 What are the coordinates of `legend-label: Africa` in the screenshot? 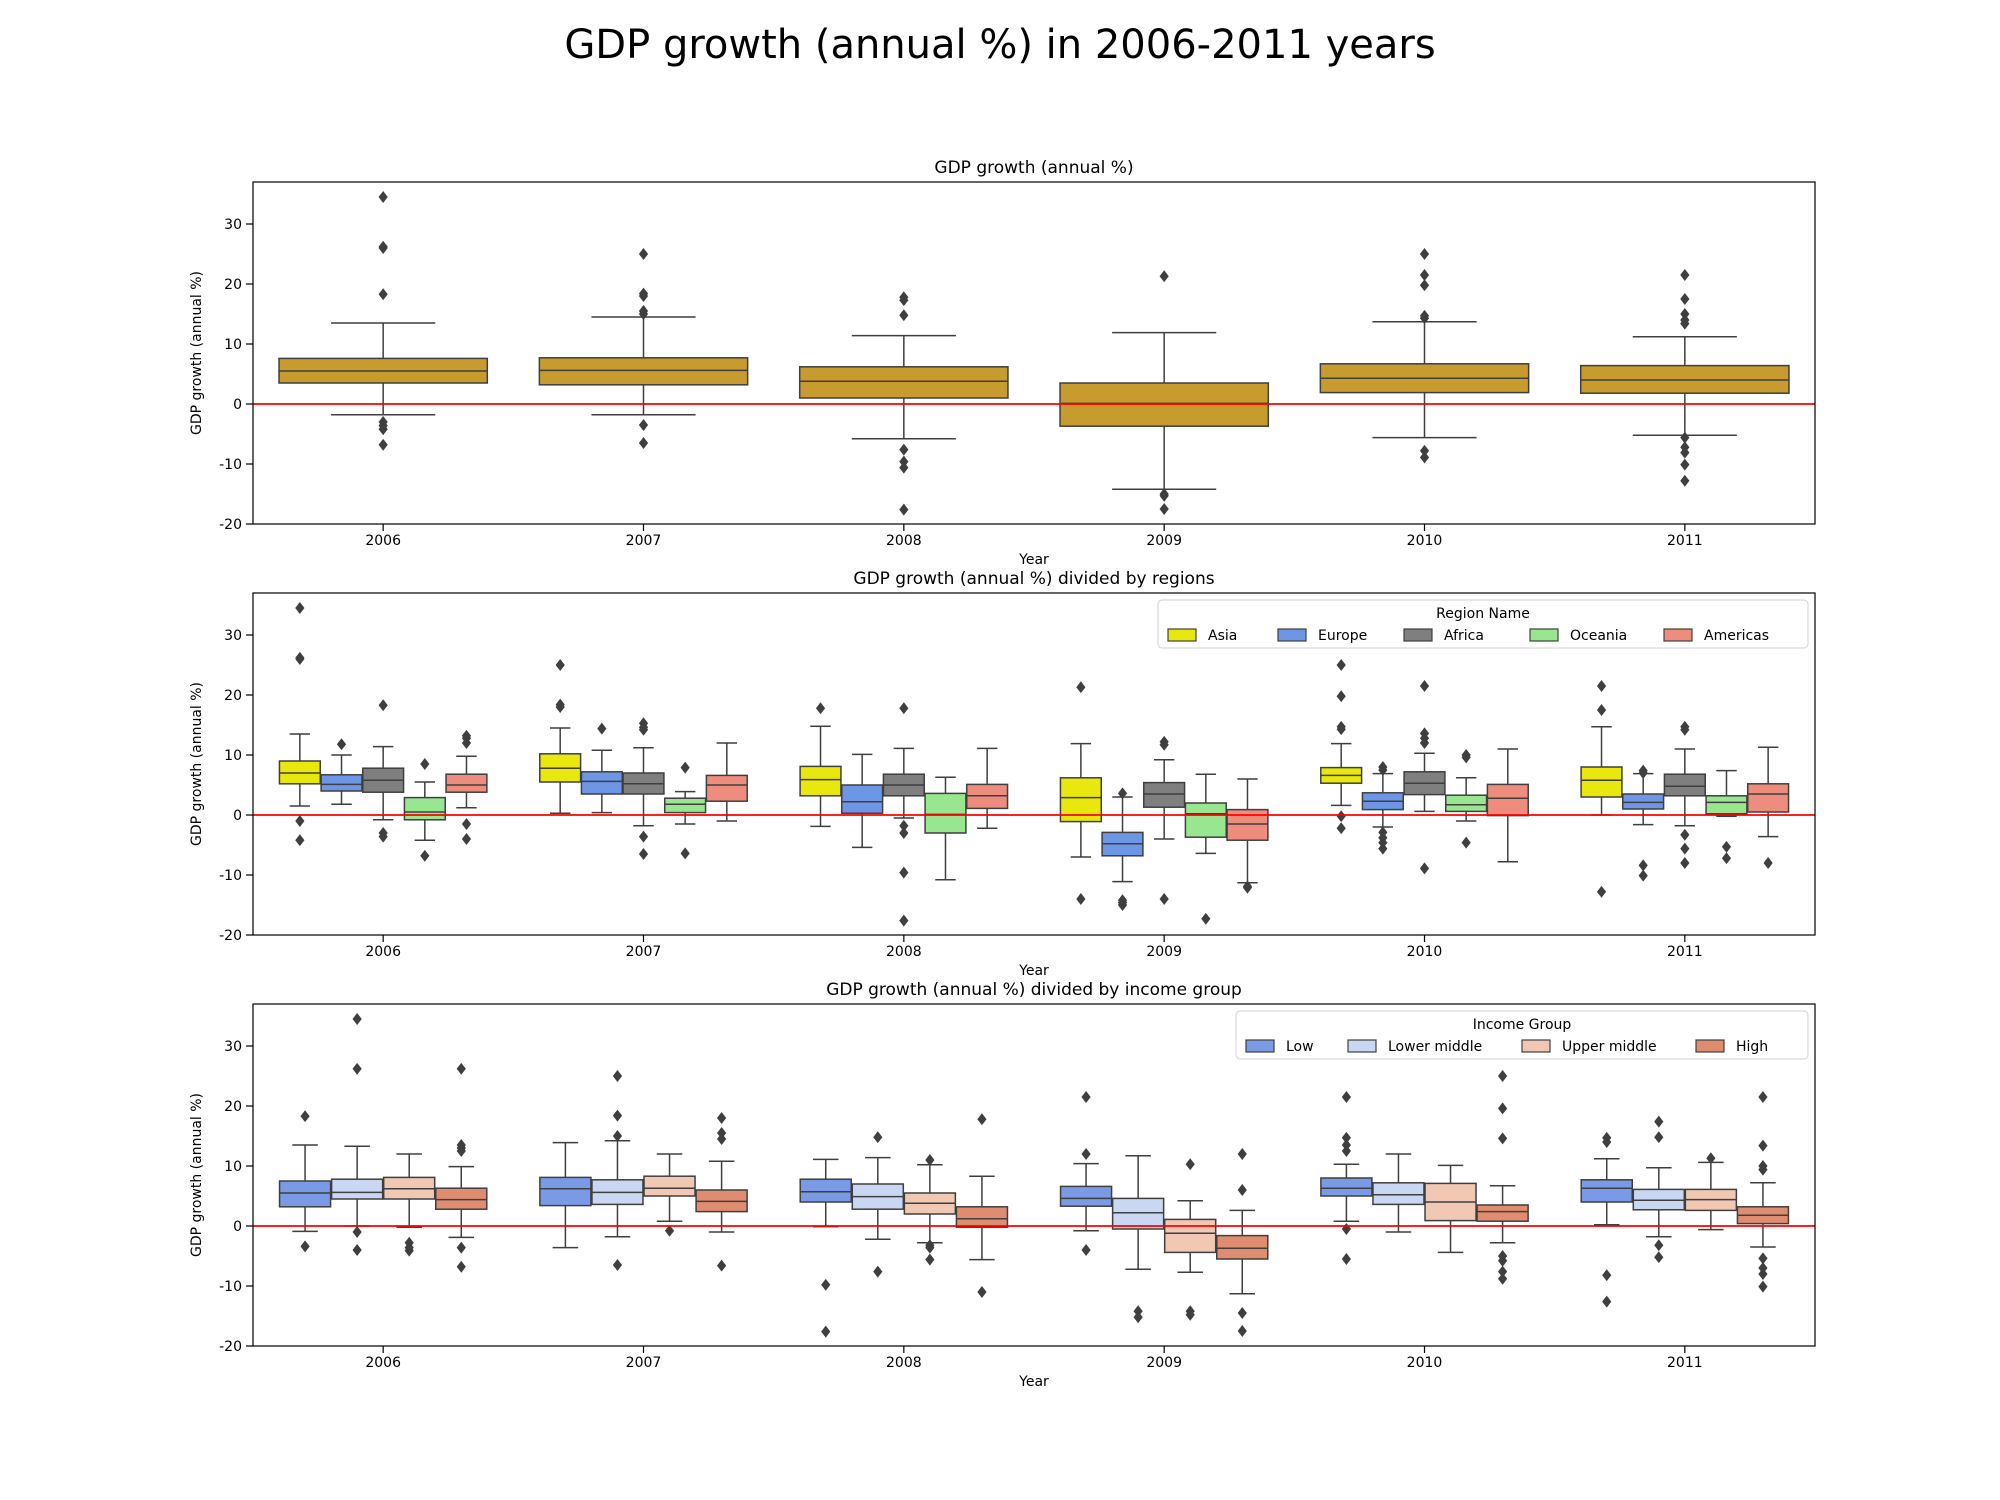 It's located at (1464, 636).